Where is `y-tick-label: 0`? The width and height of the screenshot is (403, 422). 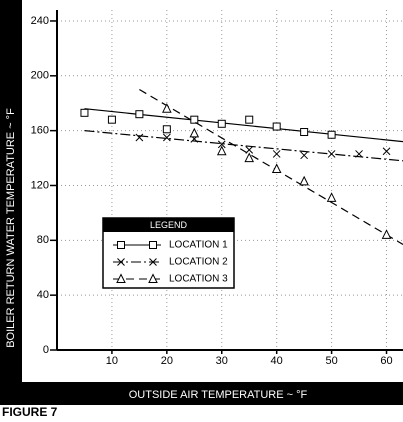 y-tick-label: 0 is located at coordinates (46, 350).